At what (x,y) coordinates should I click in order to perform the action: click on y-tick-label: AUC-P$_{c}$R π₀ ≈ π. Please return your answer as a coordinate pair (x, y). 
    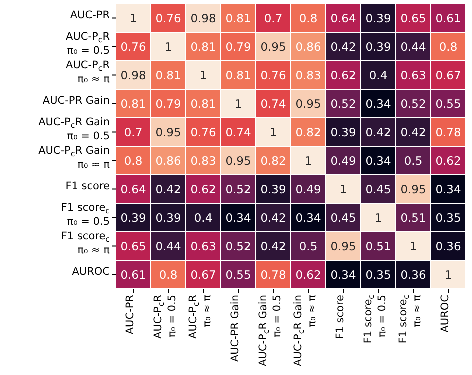
    Looking at the image, I should click on (88, 72).